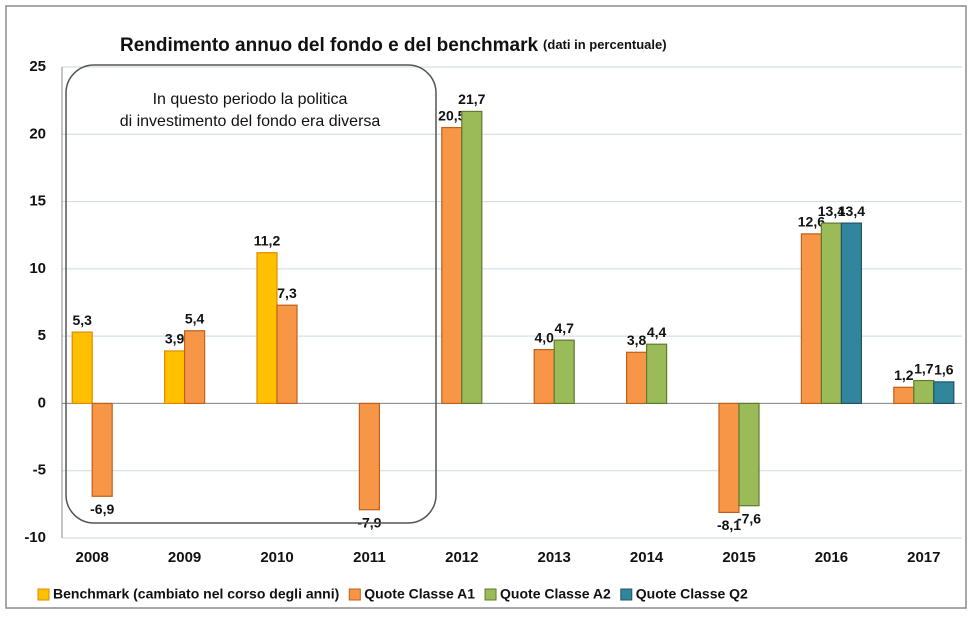 The image size is (974, 620). I want to click on x-tick-label: 2017, so click(923, 557).